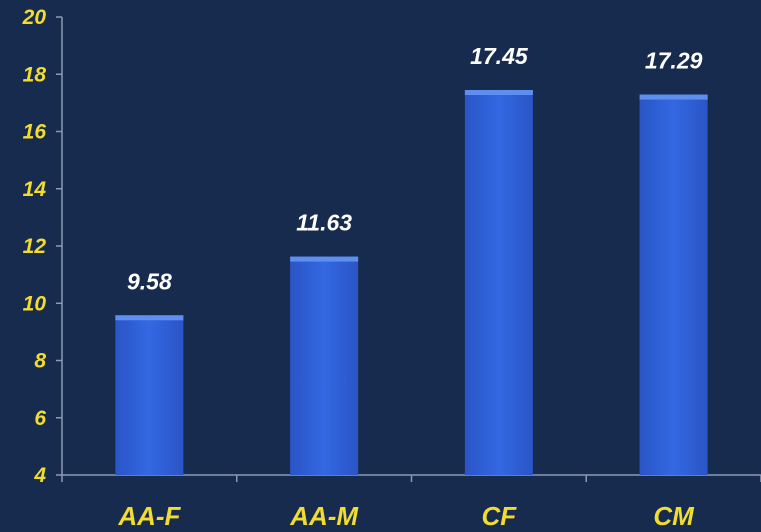  Describe the element at coordinates (40, 361) in the screenshot. I see `y-tick-label: 8` at that location.